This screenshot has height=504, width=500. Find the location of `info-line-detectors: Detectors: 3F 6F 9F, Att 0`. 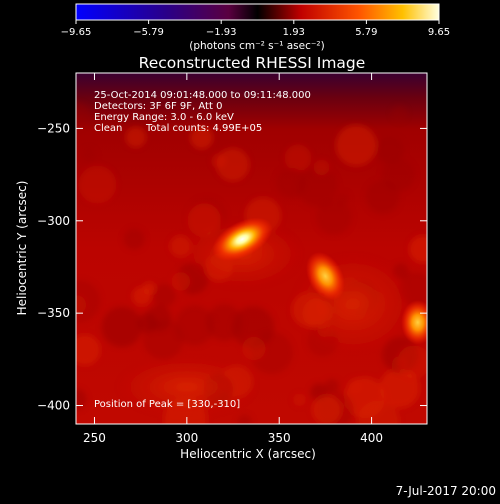

info-line-detectors: Detectors: 3F 6F 9F, Att 0 is located at coordinates (158, 106).